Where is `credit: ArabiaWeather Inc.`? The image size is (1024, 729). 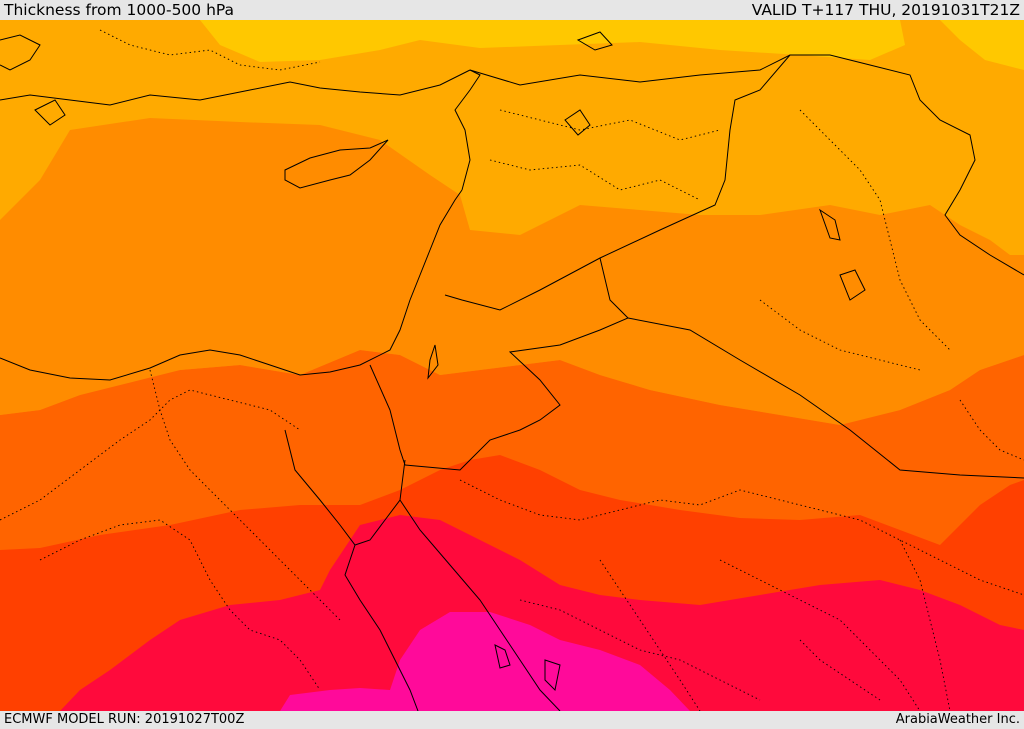
credit: ArabiaWeather Inc. is located at coordinates (957, 719).